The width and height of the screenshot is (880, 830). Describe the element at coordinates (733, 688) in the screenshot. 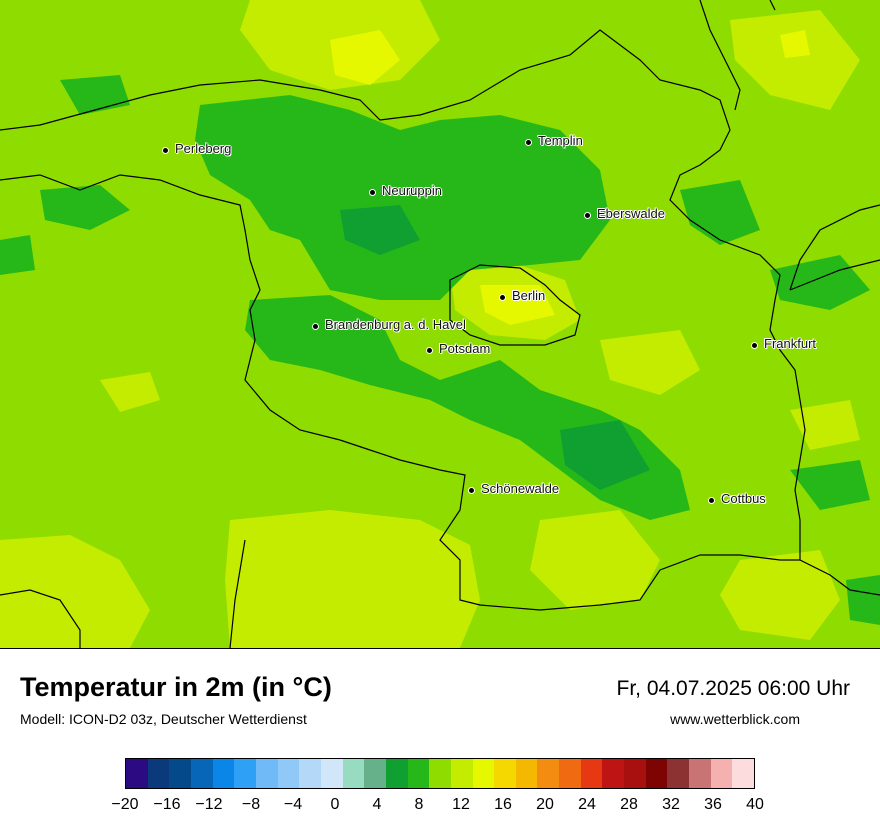

I see `forecast-datetime: Fr, 04.07.2025 06:00 Uhr` at that location.